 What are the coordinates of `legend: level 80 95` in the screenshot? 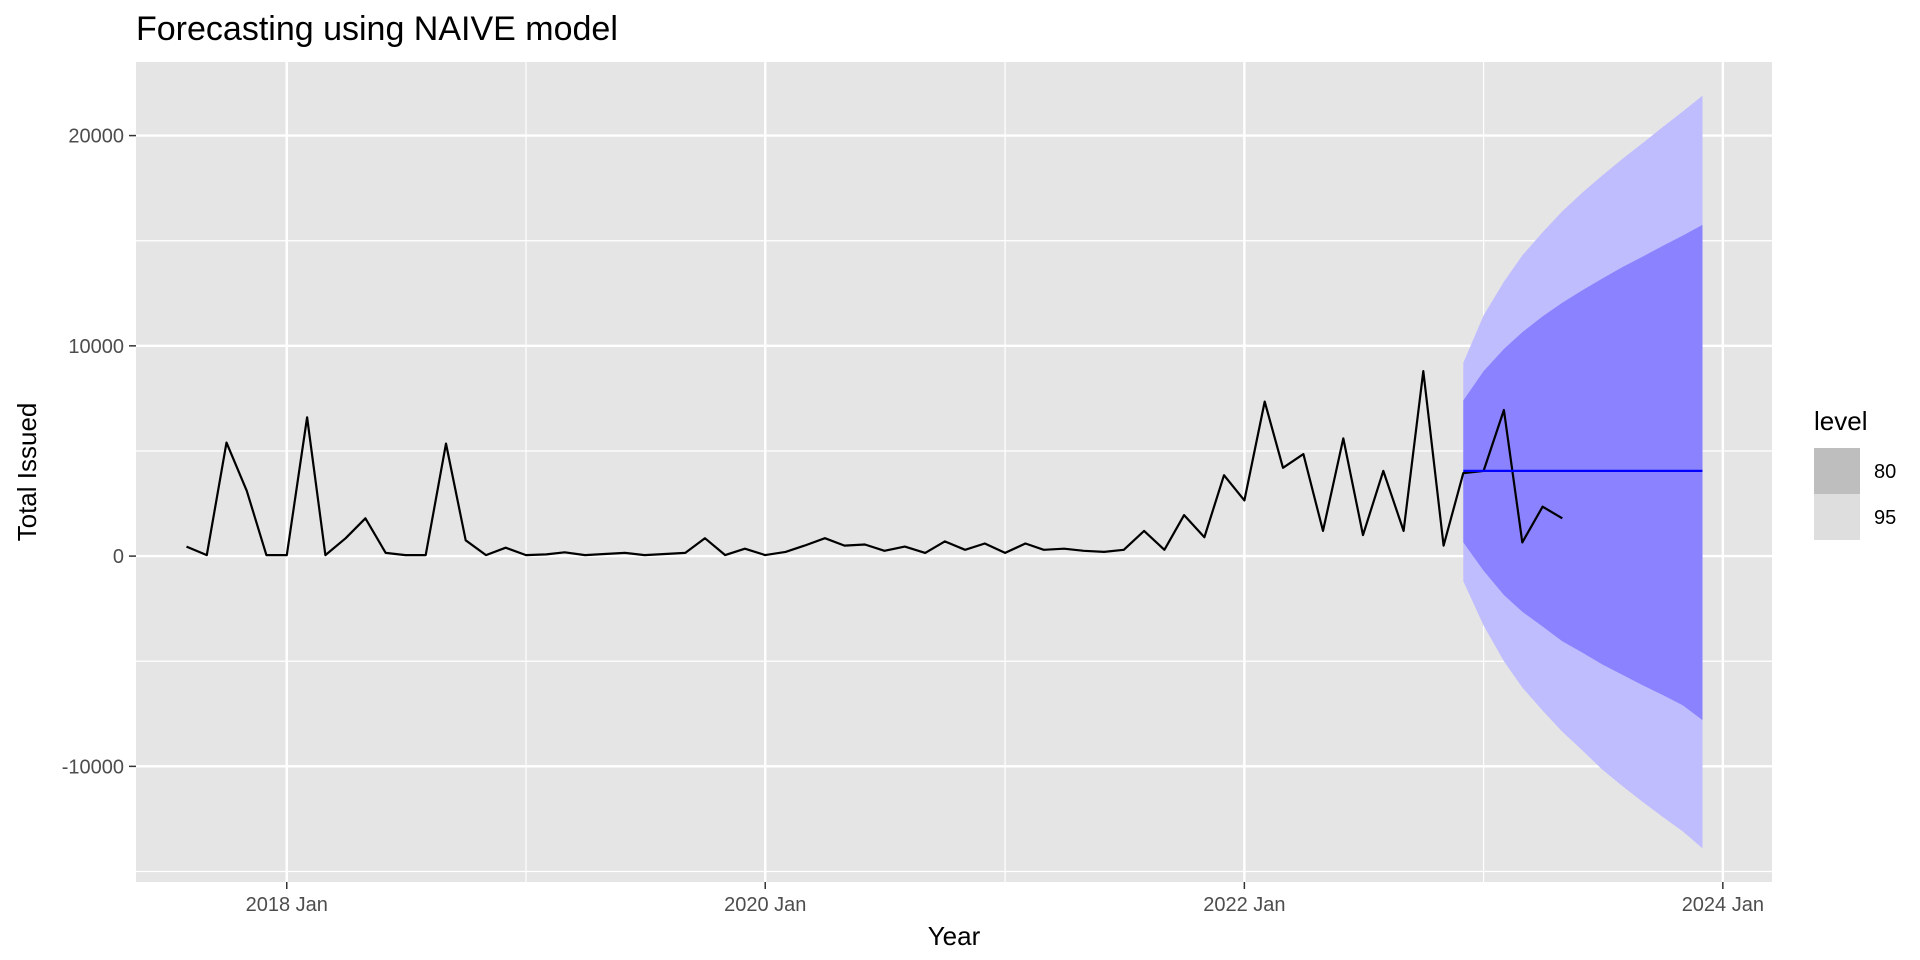 It's located at (1855, 473).